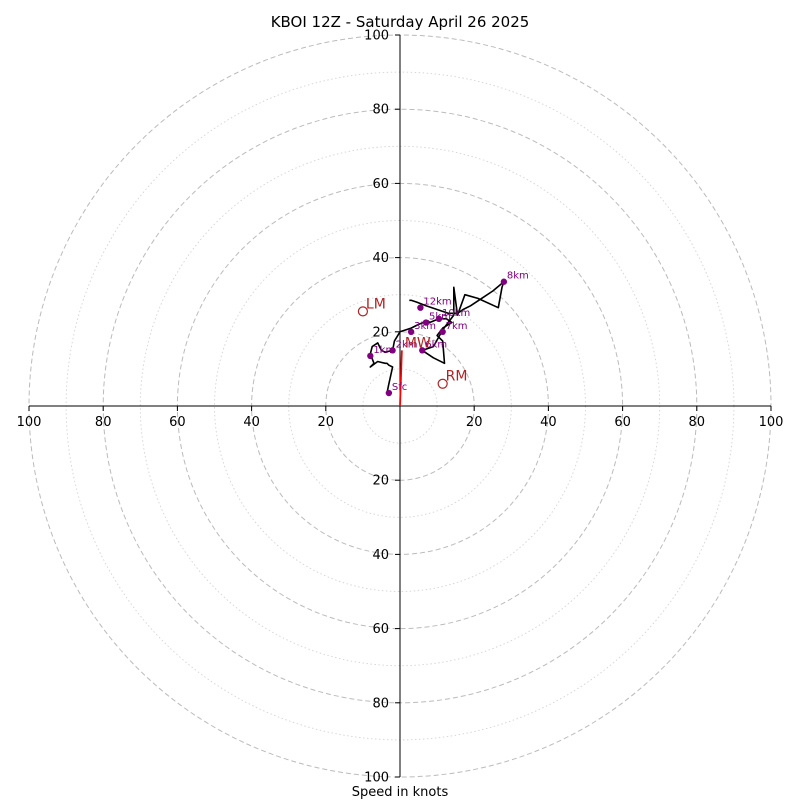  I want to click on height-point-label: 6km, so click(436, 344).